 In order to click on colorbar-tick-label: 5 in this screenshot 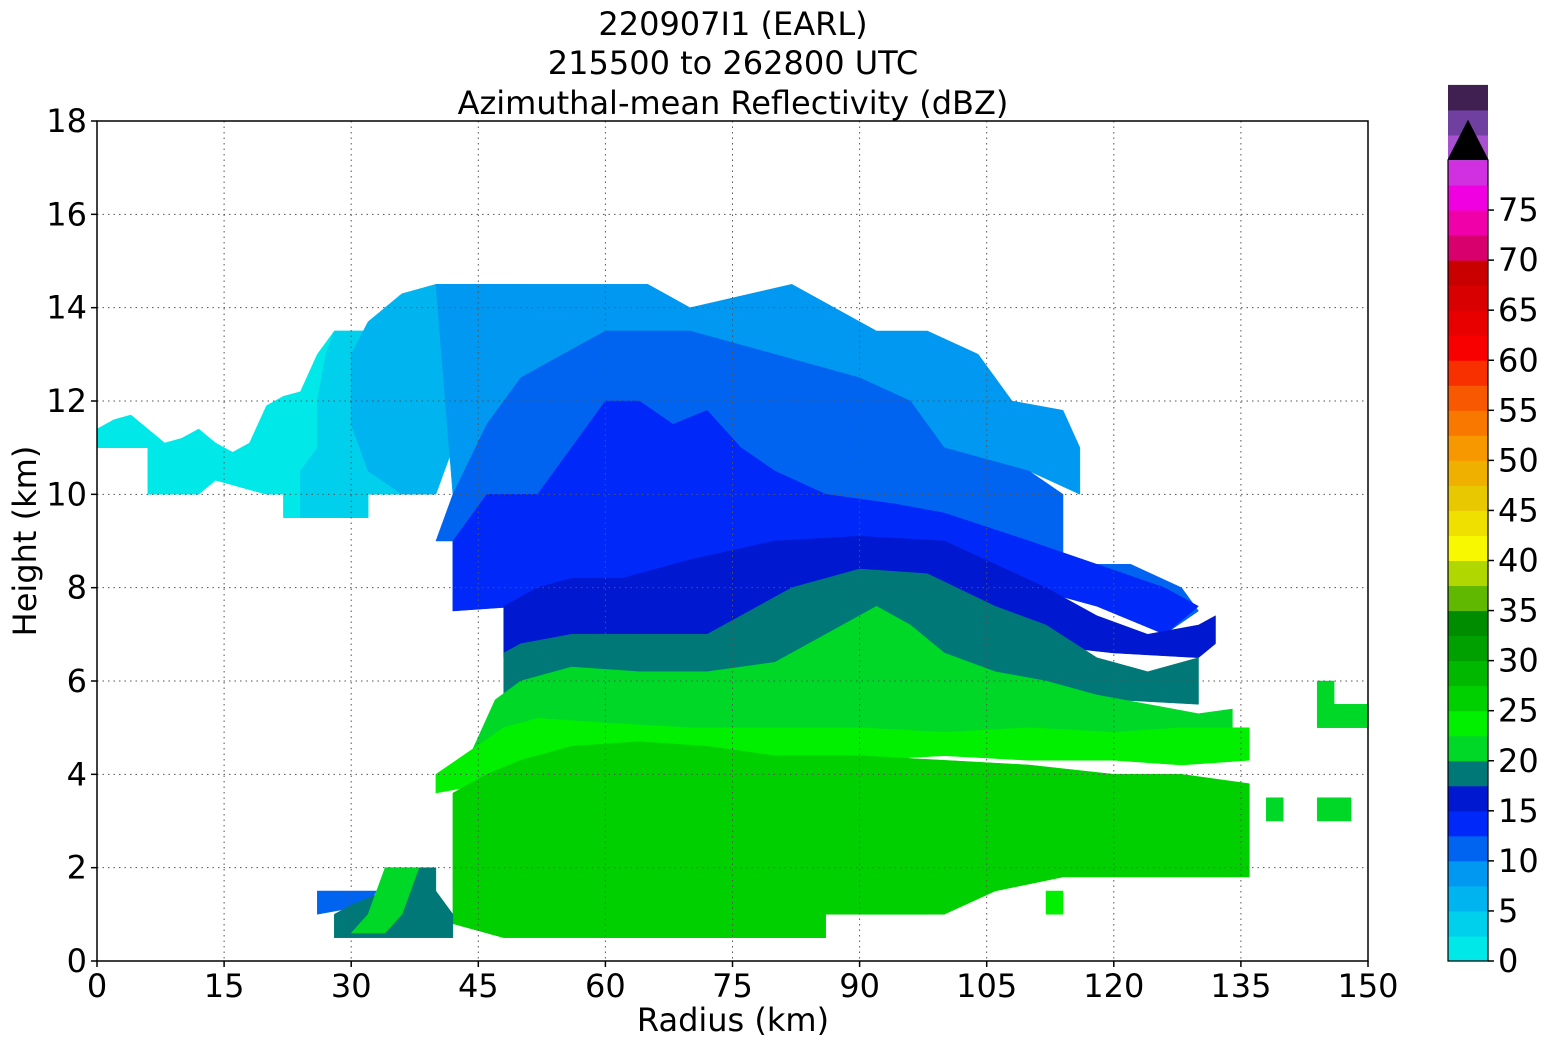, I will do `click(1508, 911)`.